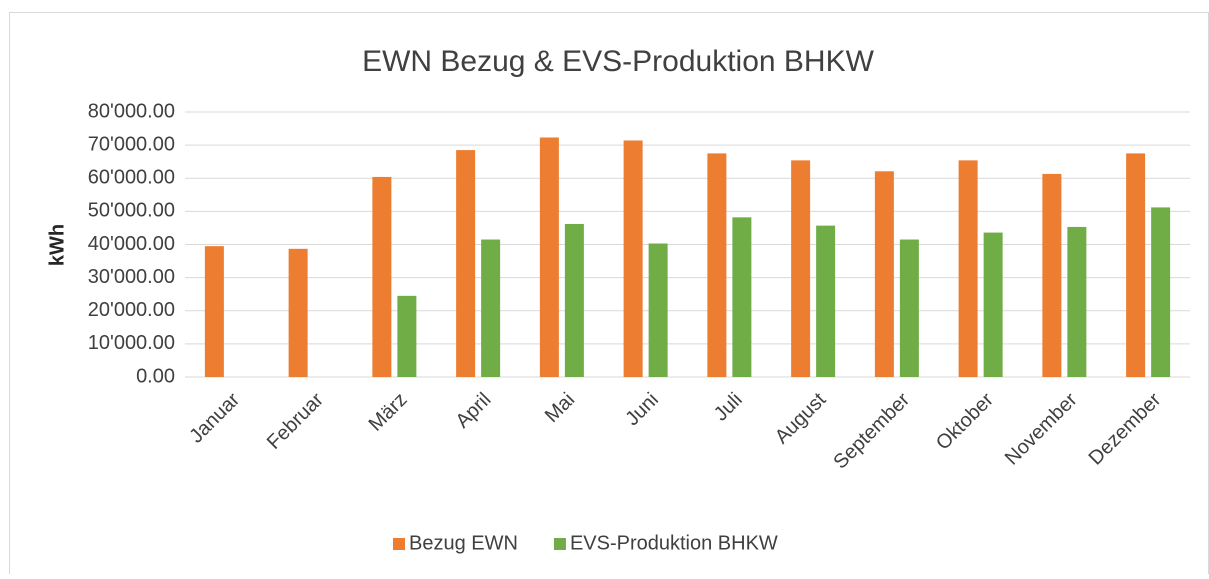 The height and width of the screenshot is (579, 1209). I want to click on legend-label: Bezug EWN, so click(463, 543).